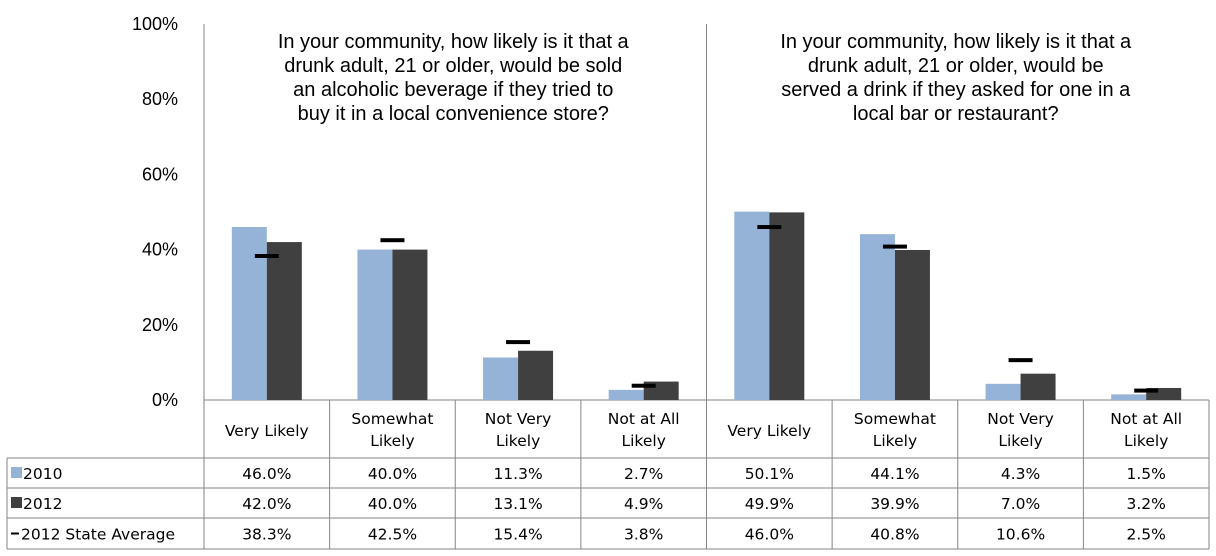 Image resolution: width=1216 pixels, height=556 pixels. Describe the element at coordinates (453, 114) in the screenshot. I see `panel-title: buy it in a local convenience store?` at that location.